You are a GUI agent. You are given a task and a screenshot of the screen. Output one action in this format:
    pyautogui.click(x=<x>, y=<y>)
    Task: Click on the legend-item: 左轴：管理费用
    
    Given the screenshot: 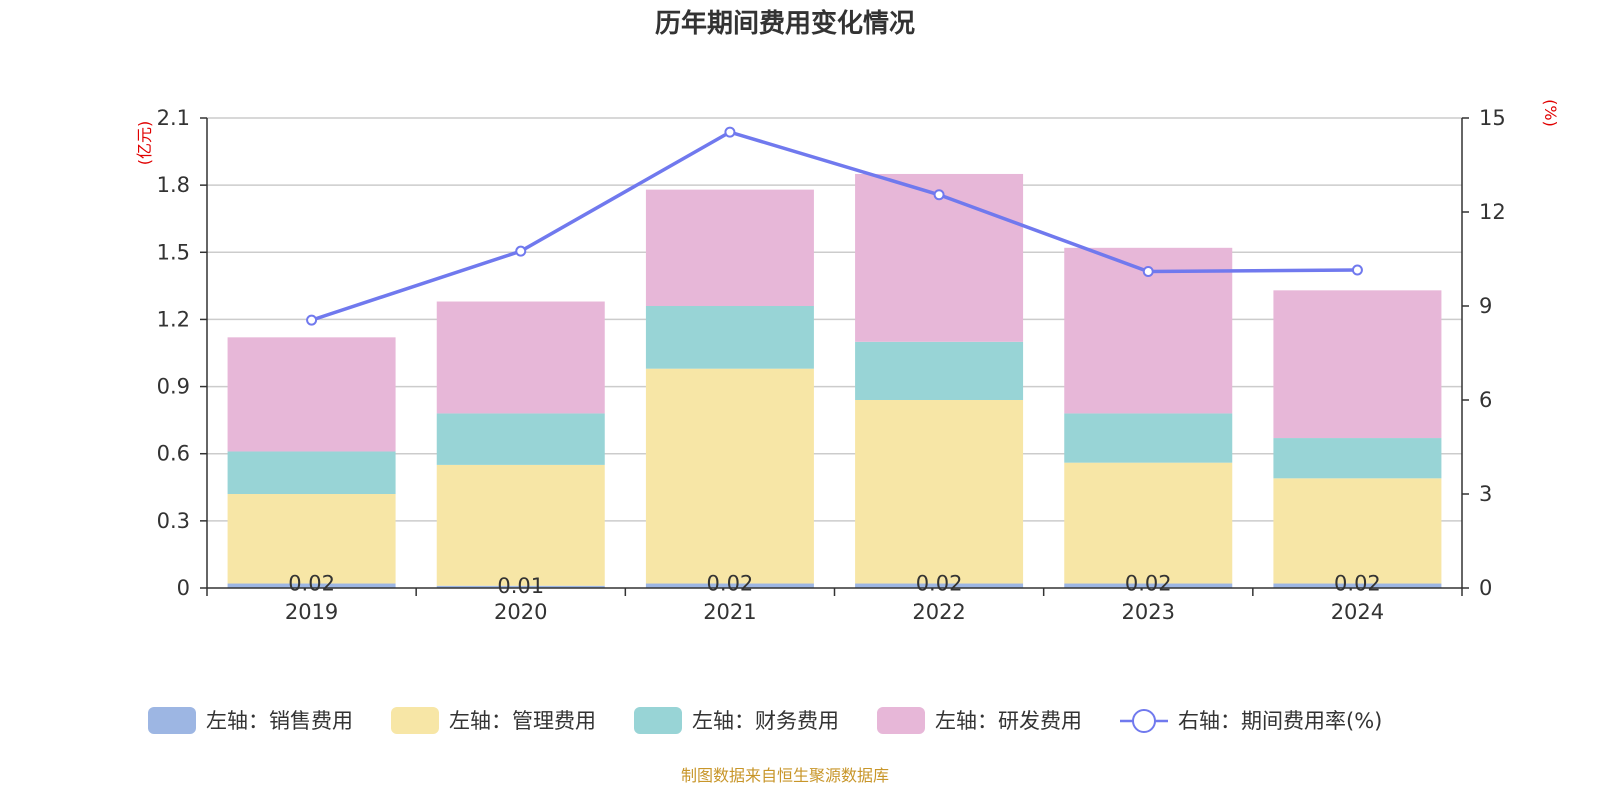 What is the action you would take?
    pyautogui.click(x=493, y=720)
    